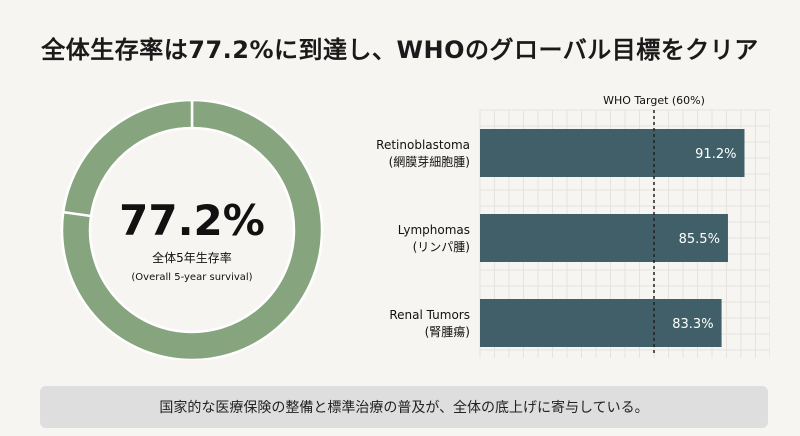 The width and height of the screenshot is (800, 436). Describe the element at coordinates (192, 257) in the screenshot. I see `donut-center-label-ja: 全体5年生存率` at that location.